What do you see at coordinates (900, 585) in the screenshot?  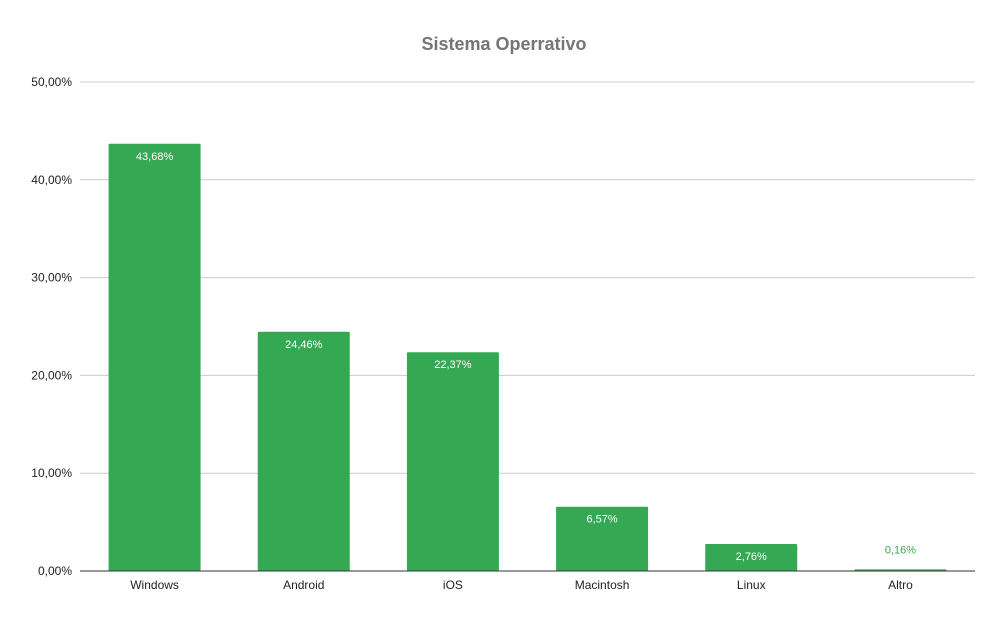 I see `x-category-label: Altro` at bounding box center [900, 585].